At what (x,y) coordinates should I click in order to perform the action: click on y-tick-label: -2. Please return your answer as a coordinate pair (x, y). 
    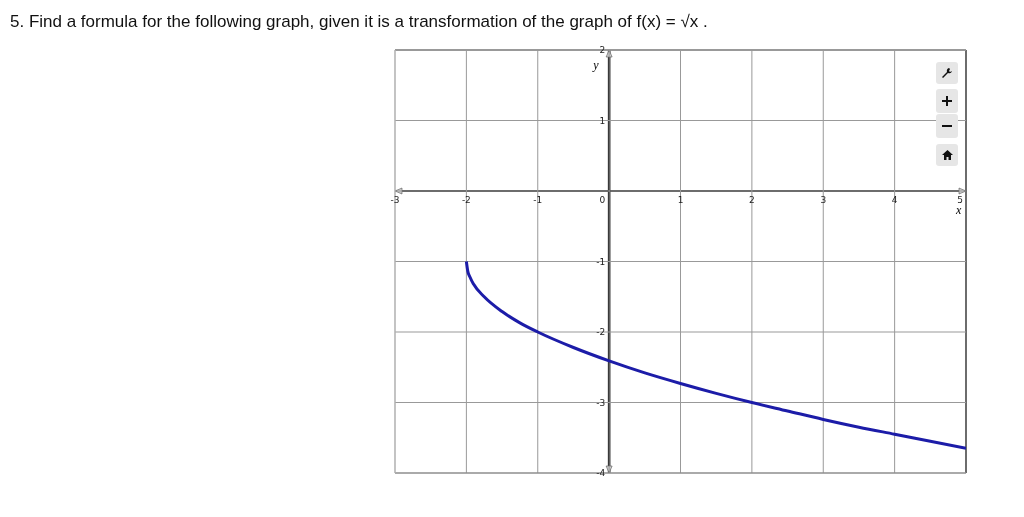
    Looking at the image, I should click on (601, 332).